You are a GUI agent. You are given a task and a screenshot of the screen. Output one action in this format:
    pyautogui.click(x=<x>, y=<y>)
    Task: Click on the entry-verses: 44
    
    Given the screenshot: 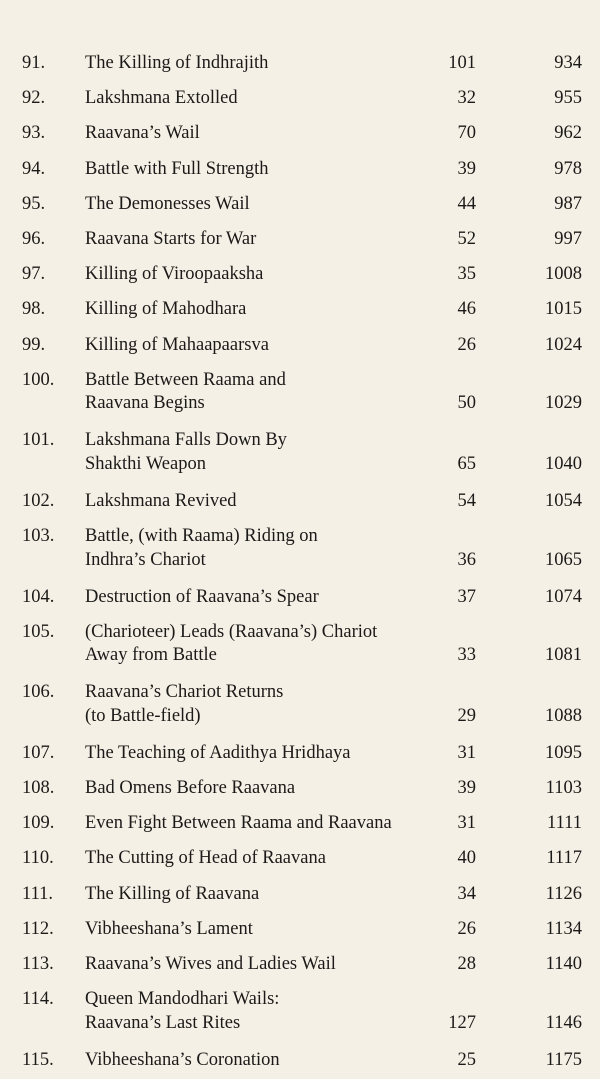 What is the action you would take?
    pyautogui.click(x=467, y=203)
    